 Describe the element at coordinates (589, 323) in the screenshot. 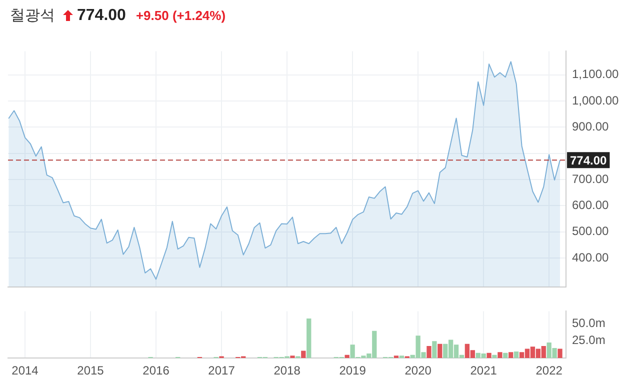

I see `y-tick-label: 50.0m` at that location.